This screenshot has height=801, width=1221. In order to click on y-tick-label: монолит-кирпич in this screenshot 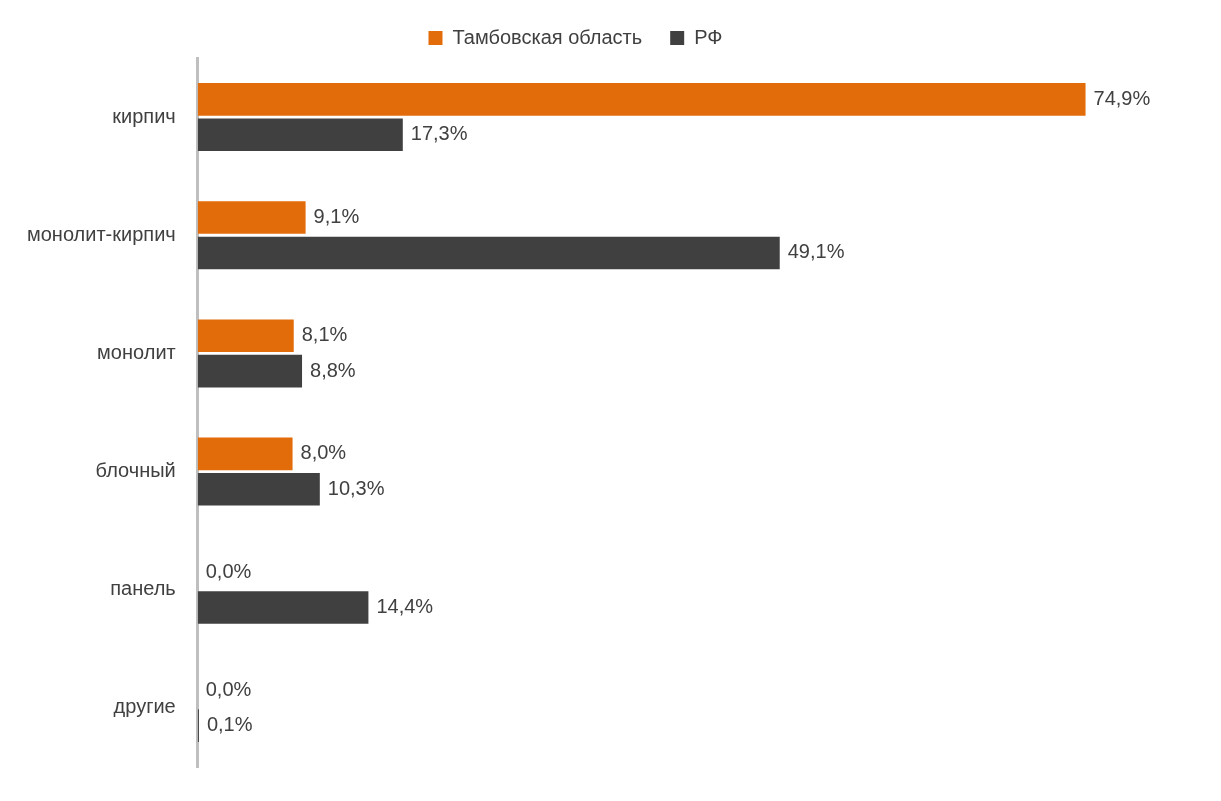, I will do `click(101, 233)`.